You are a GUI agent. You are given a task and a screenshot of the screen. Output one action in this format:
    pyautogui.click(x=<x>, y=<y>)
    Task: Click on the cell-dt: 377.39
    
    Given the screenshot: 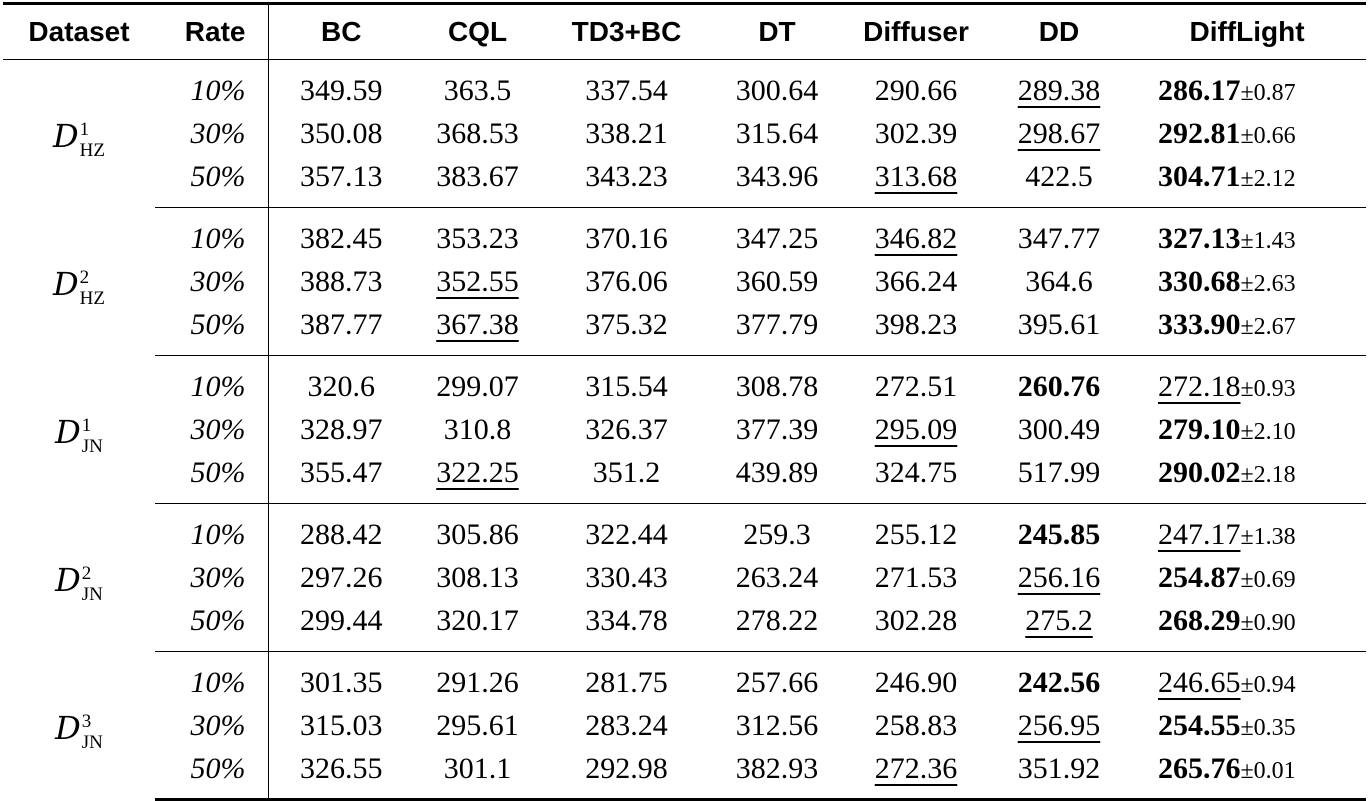 What is the action you would take?
    pyautogui.click(x=777, y=430)
    